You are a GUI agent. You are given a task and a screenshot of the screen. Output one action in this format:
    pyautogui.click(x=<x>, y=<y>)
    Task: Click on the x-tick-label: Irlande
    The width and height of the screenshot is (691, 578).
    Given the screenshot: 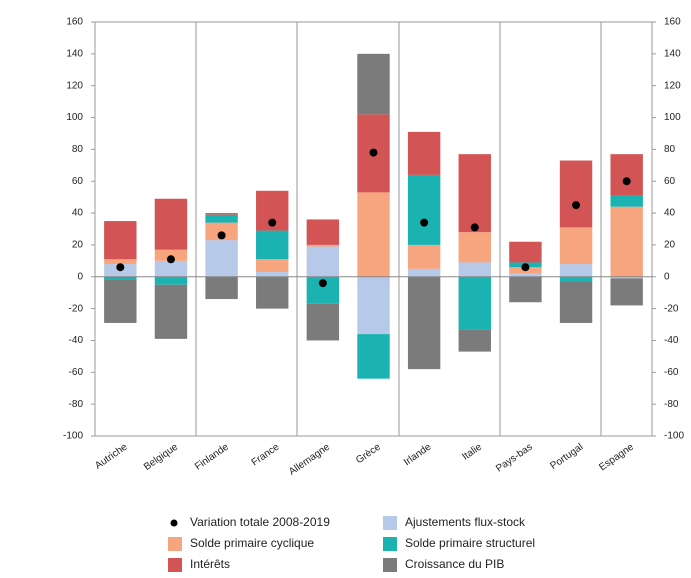 What is the action you would take?
    pyautogui.click(x=418, y=454)
    